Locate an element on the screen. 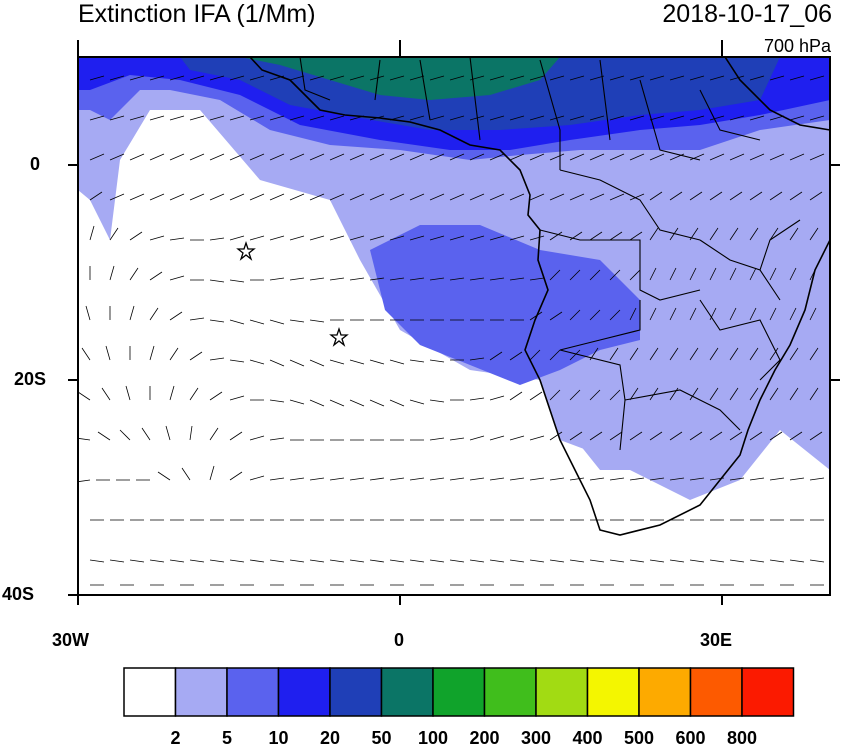 The image size is (850, 750). colorbar-label: 500 is located at coordinates (639, 738).